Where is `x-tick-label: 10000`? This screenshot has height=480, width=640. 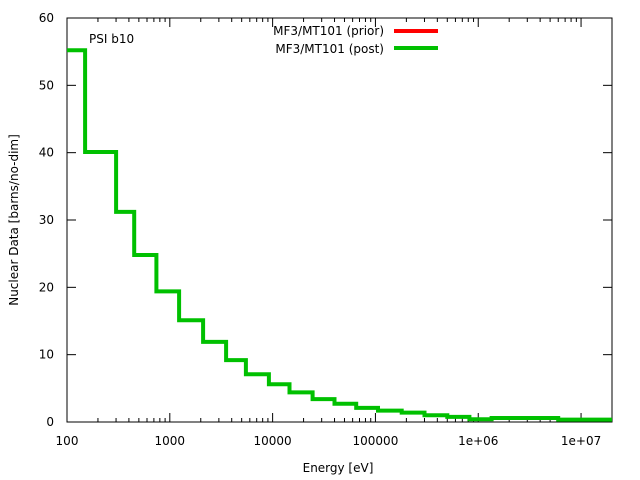
x-tick-label: 10000 is located at coordinates (273, 441).